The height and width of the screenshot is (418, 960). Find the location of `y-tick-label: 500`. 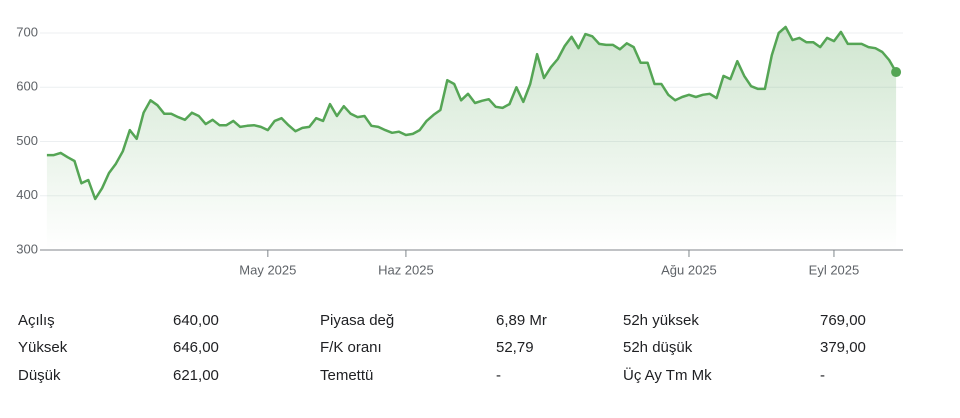

y-tick-label: 500 is located at coordinates (27, 140).